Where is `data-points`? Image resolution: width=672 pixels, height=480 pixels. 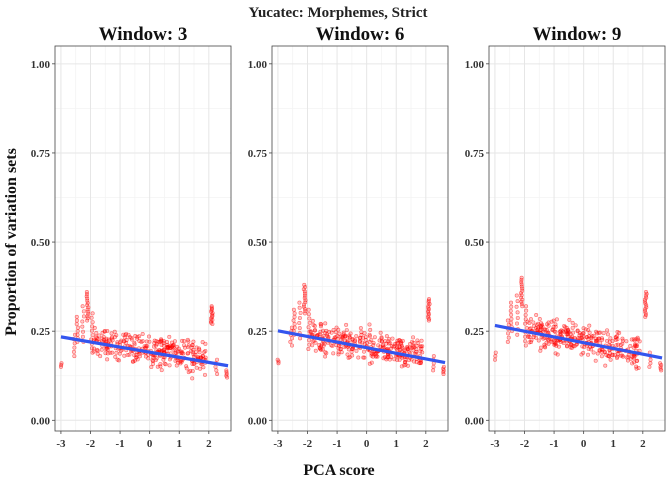 data-points is located at coordinates (144, 335).